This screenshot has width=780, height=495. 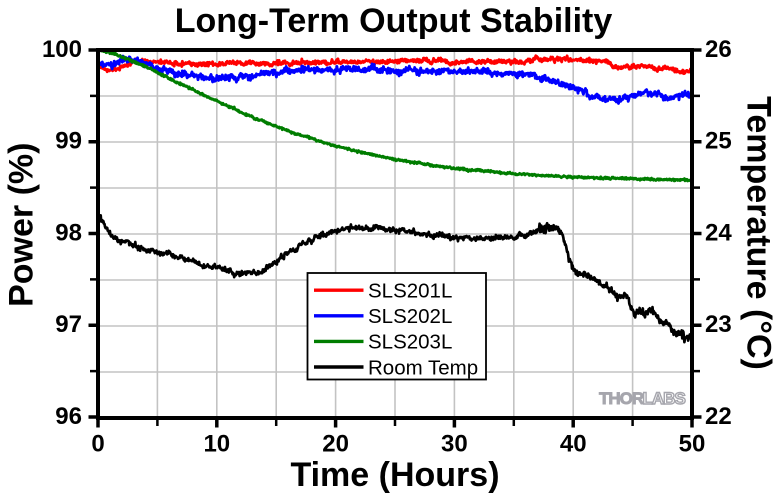 I want to click on svg-text: Power (%), so click(x=22, y=225).